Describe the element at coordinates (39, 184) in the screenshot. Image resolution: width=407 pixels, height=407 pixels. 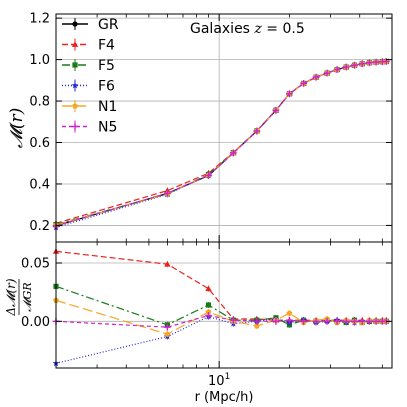
I see `top-y-tick-label: 0.4` at that location.